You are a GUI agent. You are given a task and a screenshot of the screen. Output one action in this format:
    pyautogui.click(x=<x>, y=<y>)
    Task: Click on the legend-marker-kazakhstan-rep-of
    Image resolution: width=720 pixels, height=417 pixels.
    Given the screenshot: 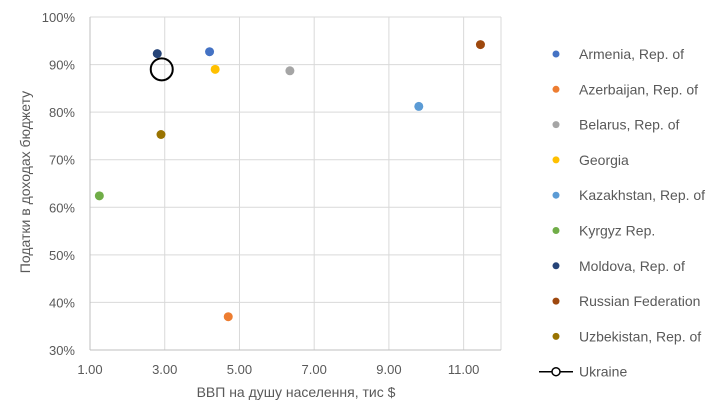 What is the action you would take?
    pyautogui.click(x=556, y=195)
    